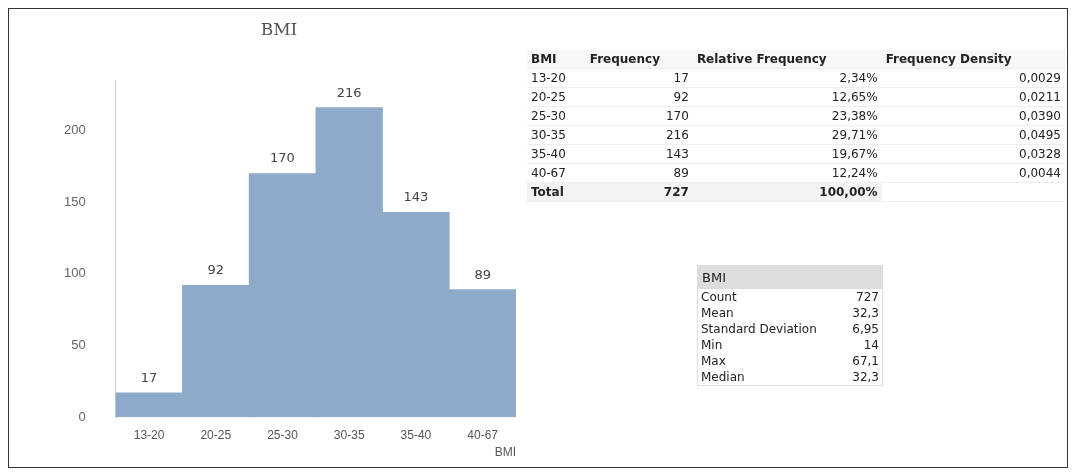  Describe the element at coordinates (639, 59) in the screenshot. I see `legend-label: Frequency` at that location.